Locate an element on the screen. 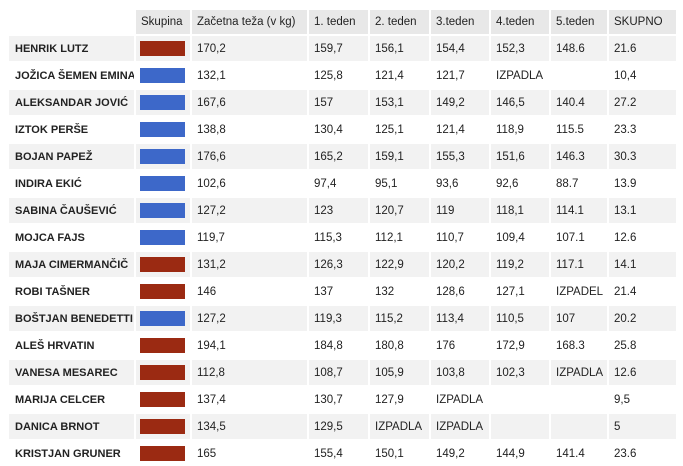 The image size is (683, 466). week-5-cell: 88.7 is located at coordinates (580, 182).